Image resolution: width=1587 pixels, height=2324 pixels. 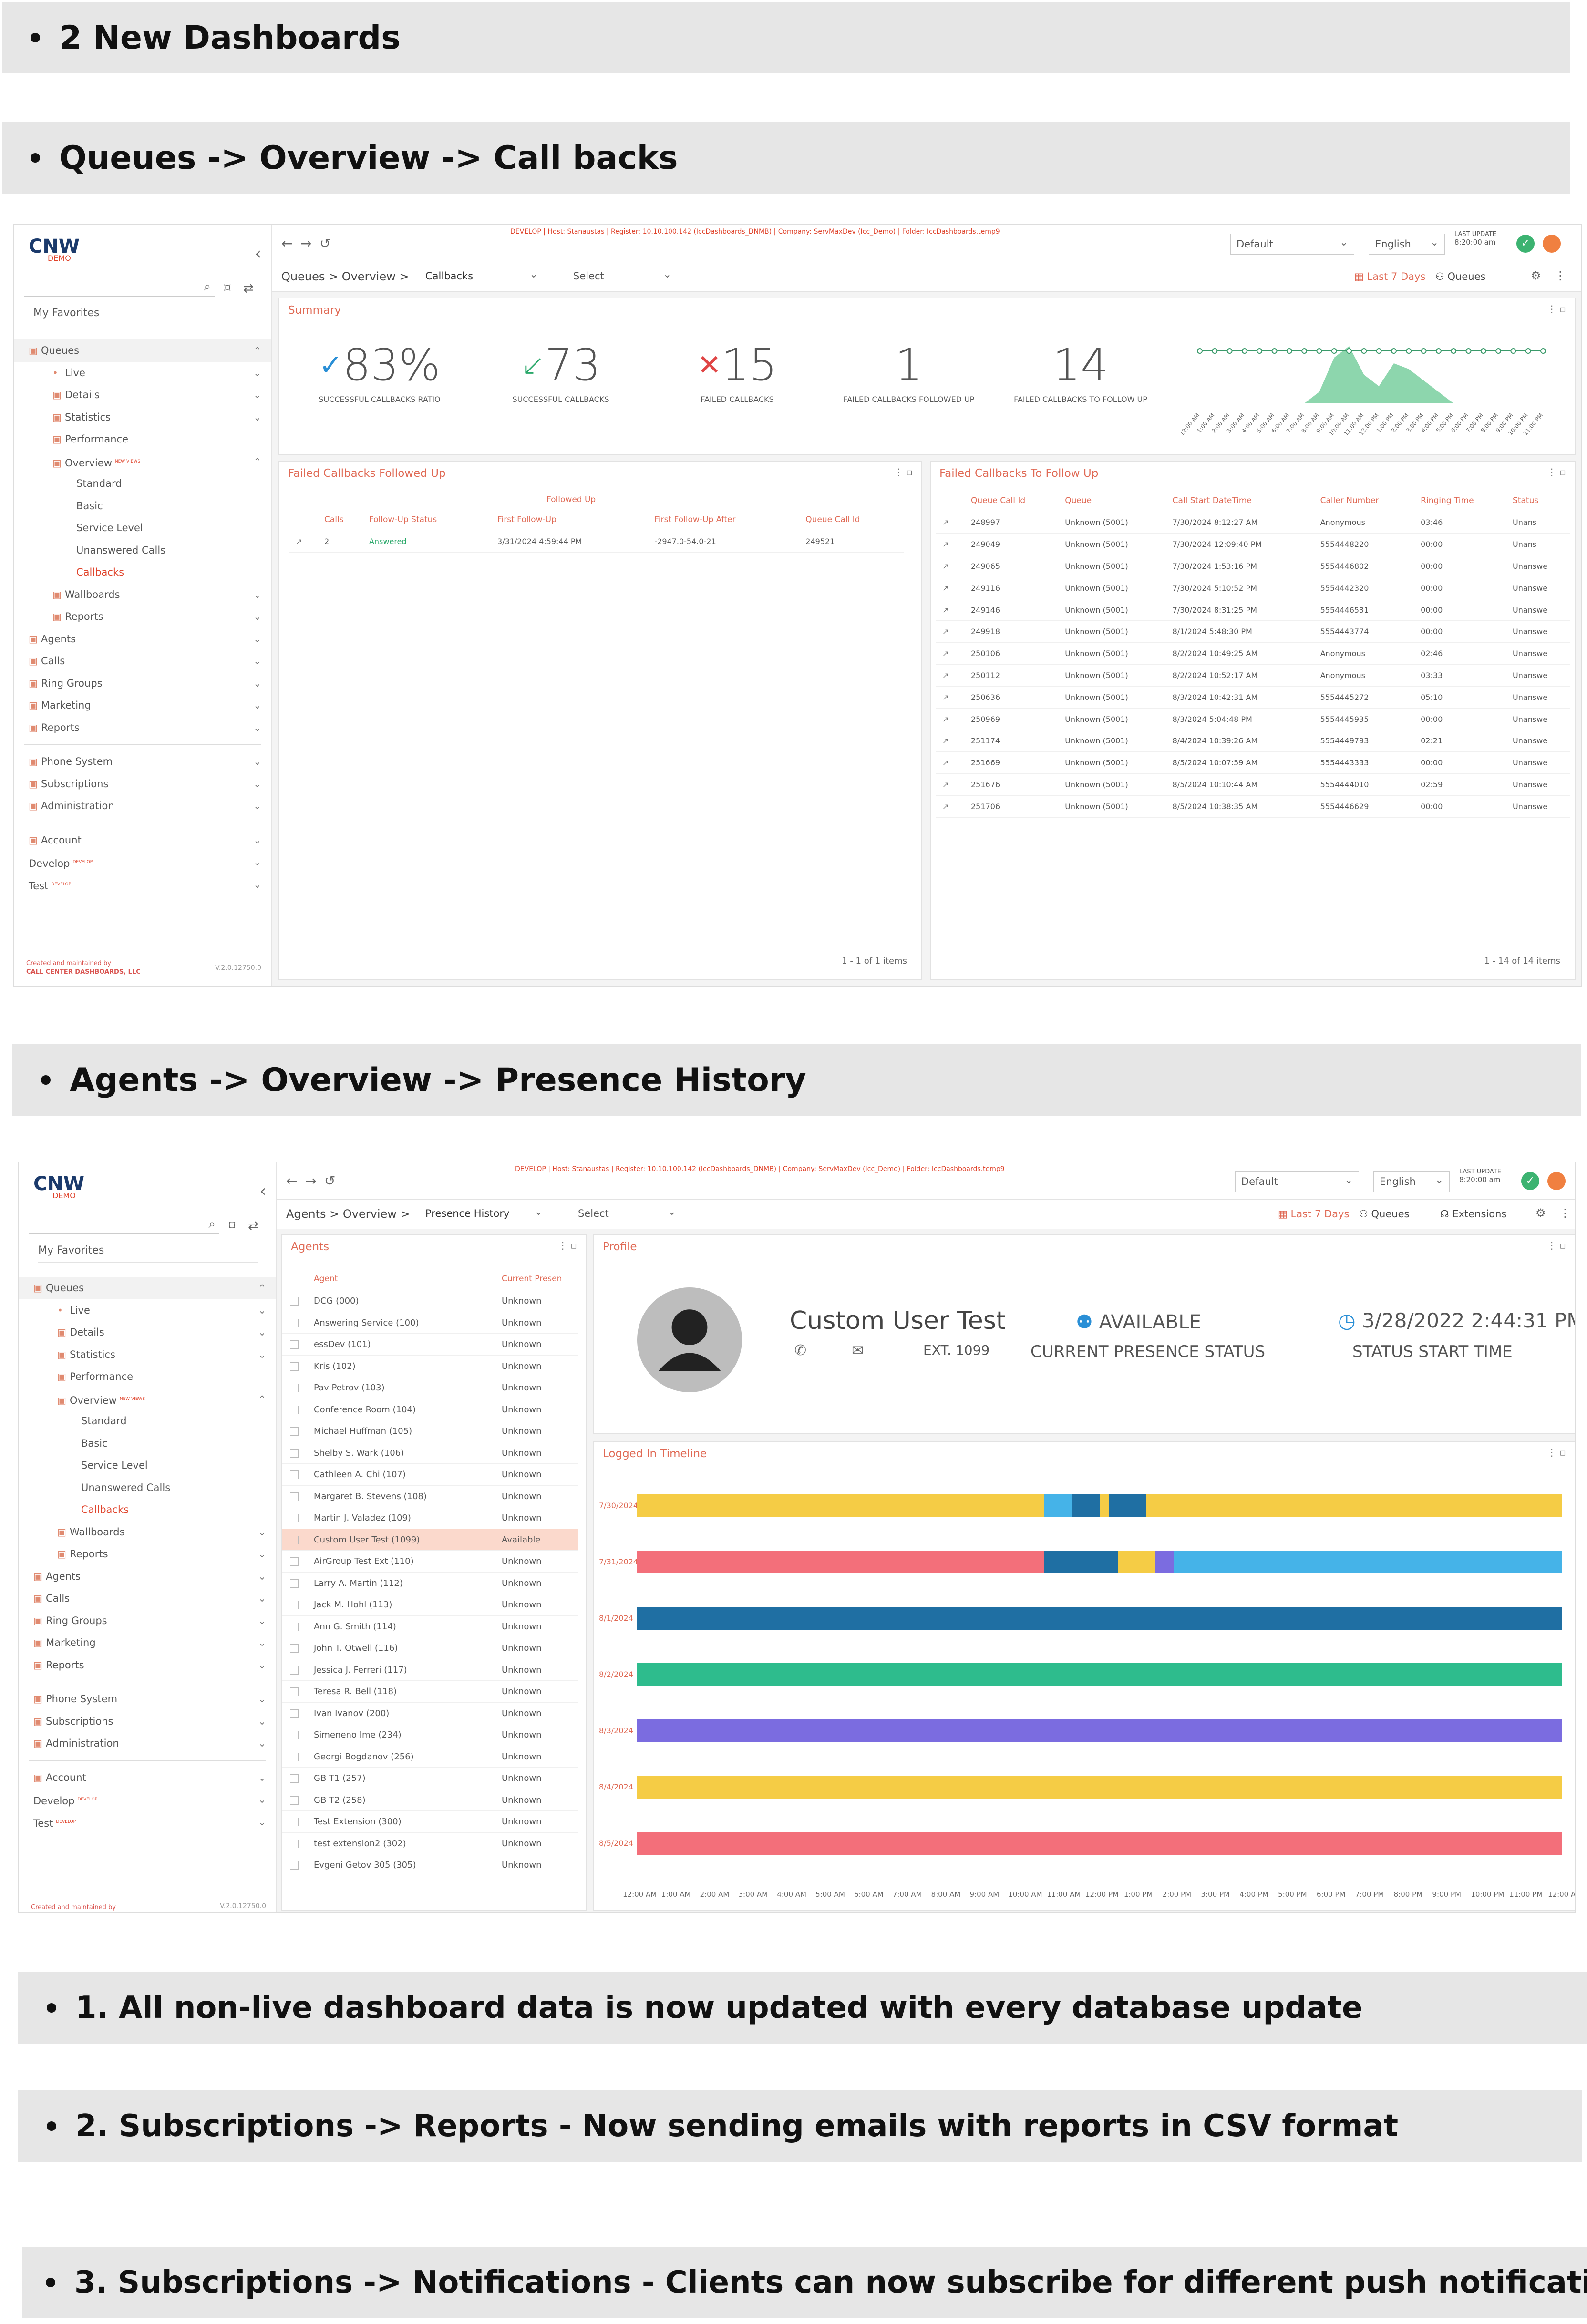 What do you see at coordinates (142, 806) in the screenshot?
I see `sidebar-item-administration: ▣ Administration ⌄` at bounding box center [142, 806].